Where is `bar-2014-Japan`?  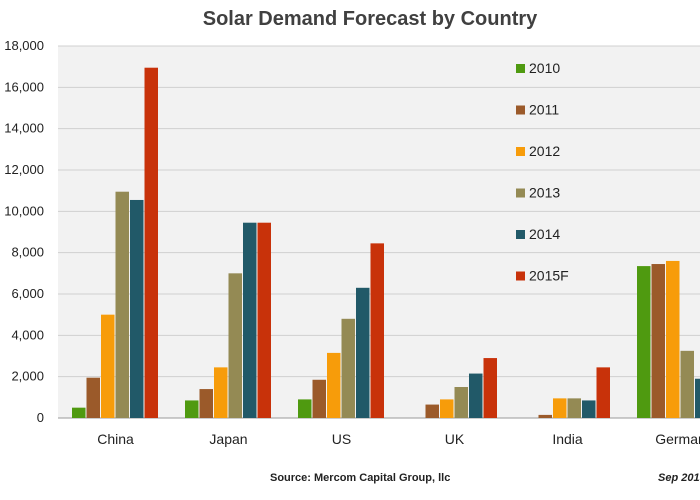
bar-2014-Japan is located at coordinates (250, 320).